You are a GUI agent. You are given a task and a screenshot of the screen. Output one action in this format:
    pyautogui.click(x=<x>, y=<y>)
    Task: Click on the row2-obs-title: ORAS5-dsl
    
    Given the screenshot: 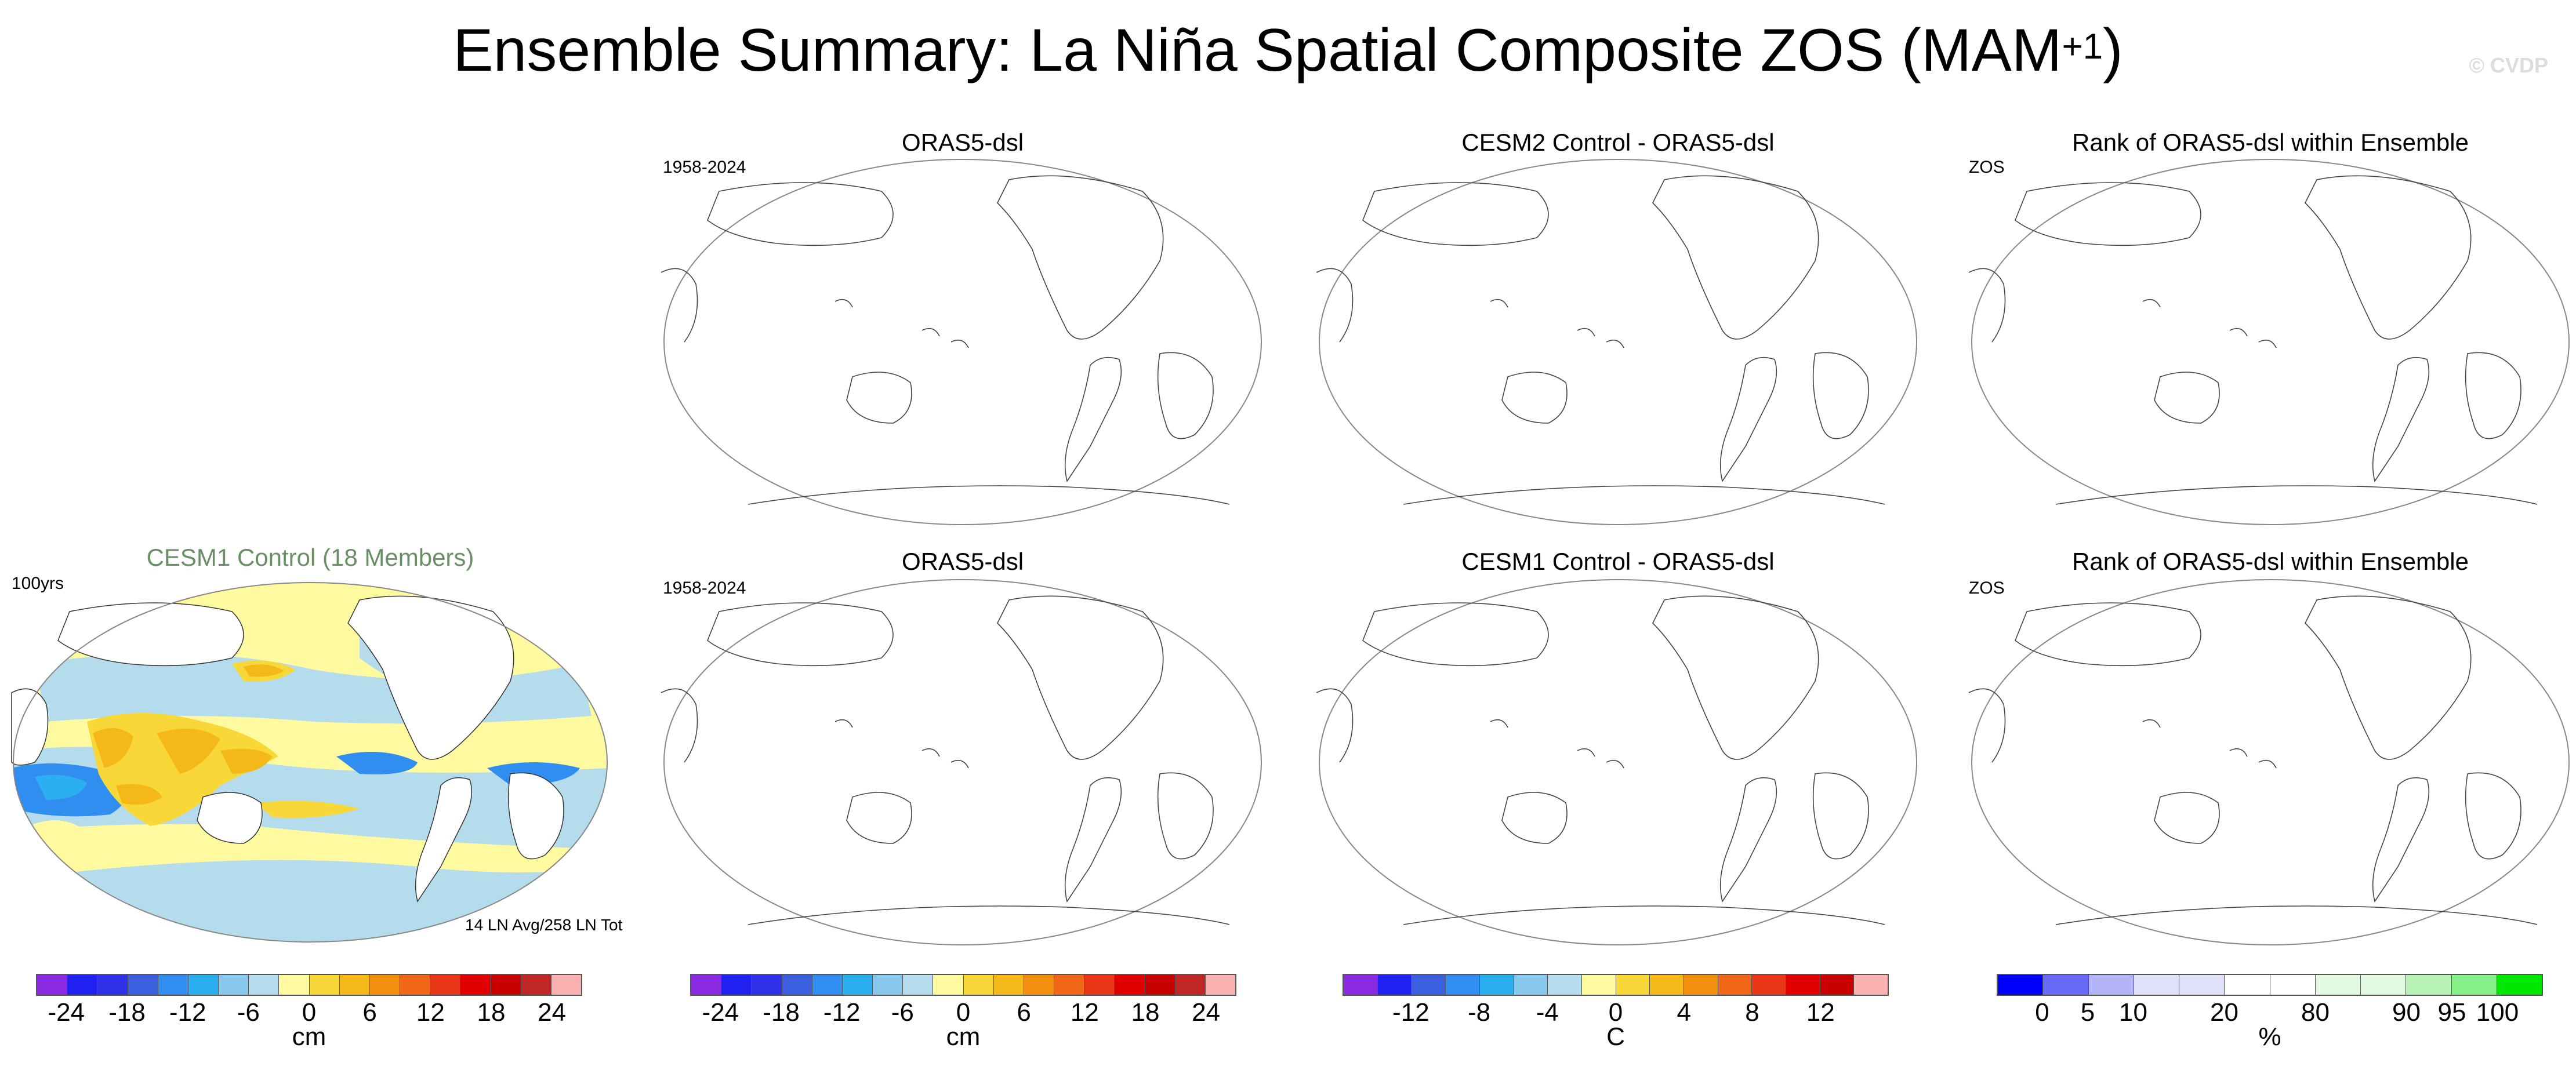 What is the action you would take?
    pyautogui.click(x=962, y=561)
    